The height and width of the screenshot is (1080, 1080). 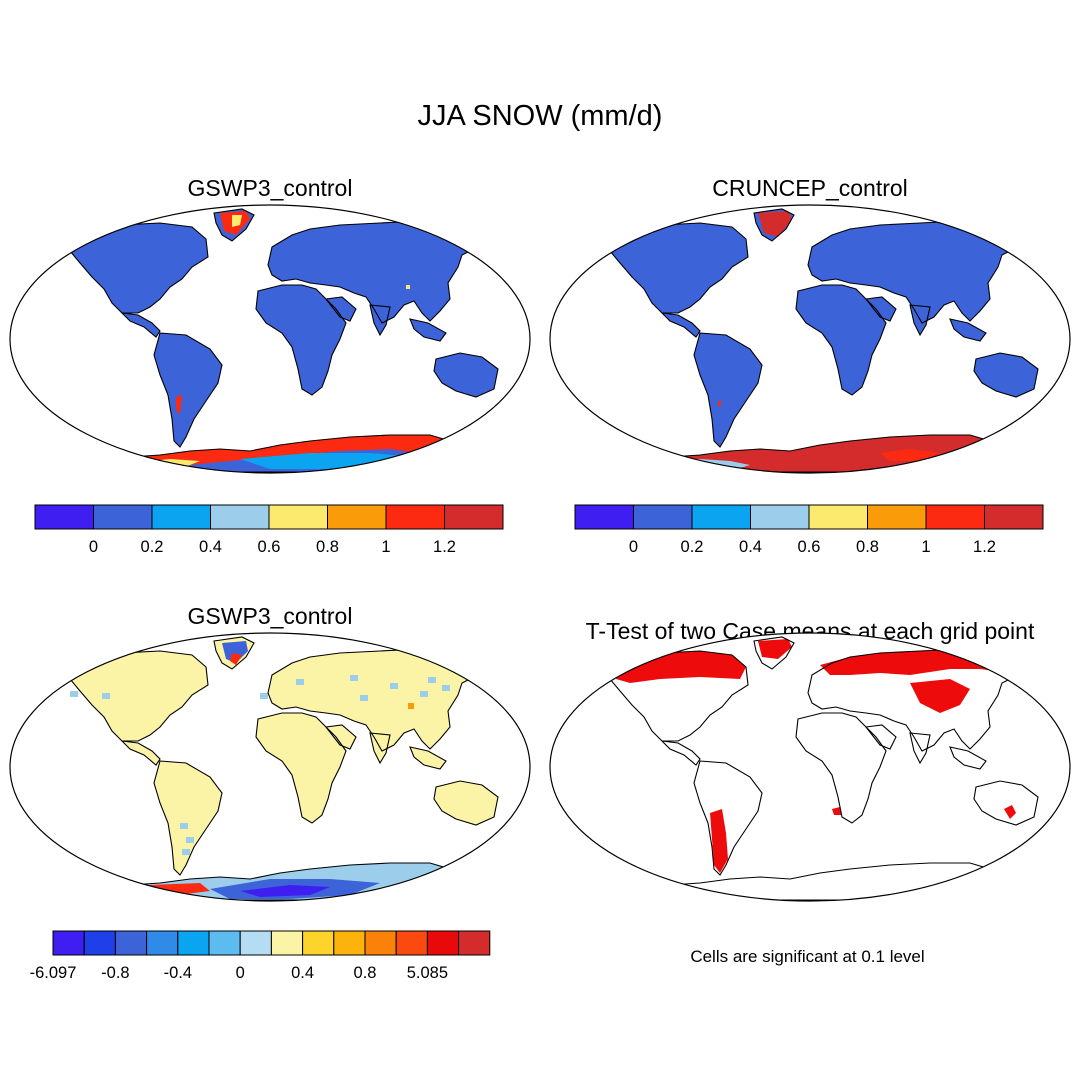 I want to click on land-seAsia, so click(x=968, y=330).